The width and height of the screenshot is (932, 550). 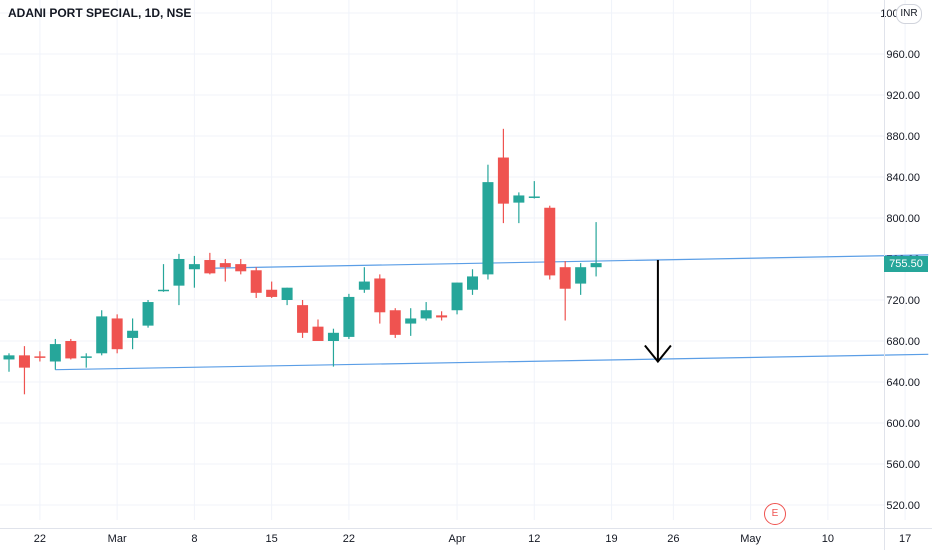 I want to click on y-tick-label: 800.00, so click(x=903, y=219).